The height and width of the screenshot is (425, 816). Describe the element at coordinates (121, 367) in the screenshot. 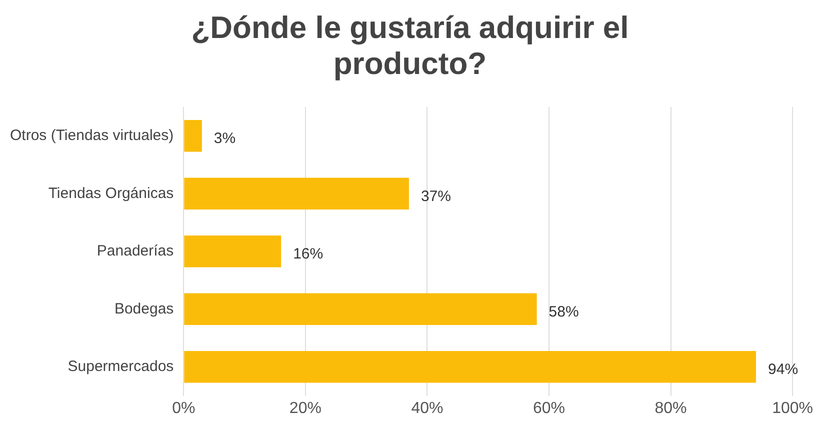

I see `y-tick-label: Supermercados` at that location.